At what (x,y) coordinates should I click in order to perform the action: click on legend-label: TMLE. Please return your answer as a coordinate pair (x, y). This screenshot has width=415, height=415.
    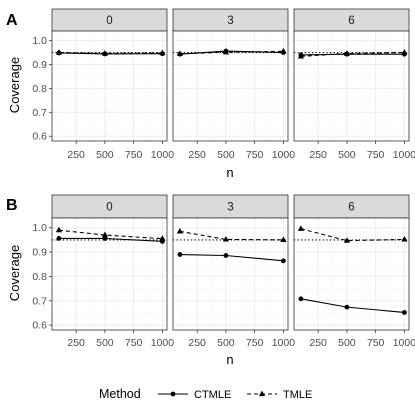
    Looking at the image, I should click on (297, 395).